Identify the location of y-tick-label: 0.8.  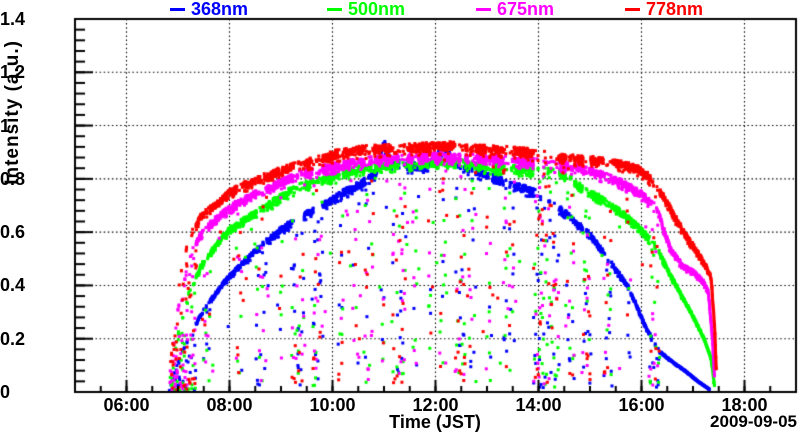
(13, 178).